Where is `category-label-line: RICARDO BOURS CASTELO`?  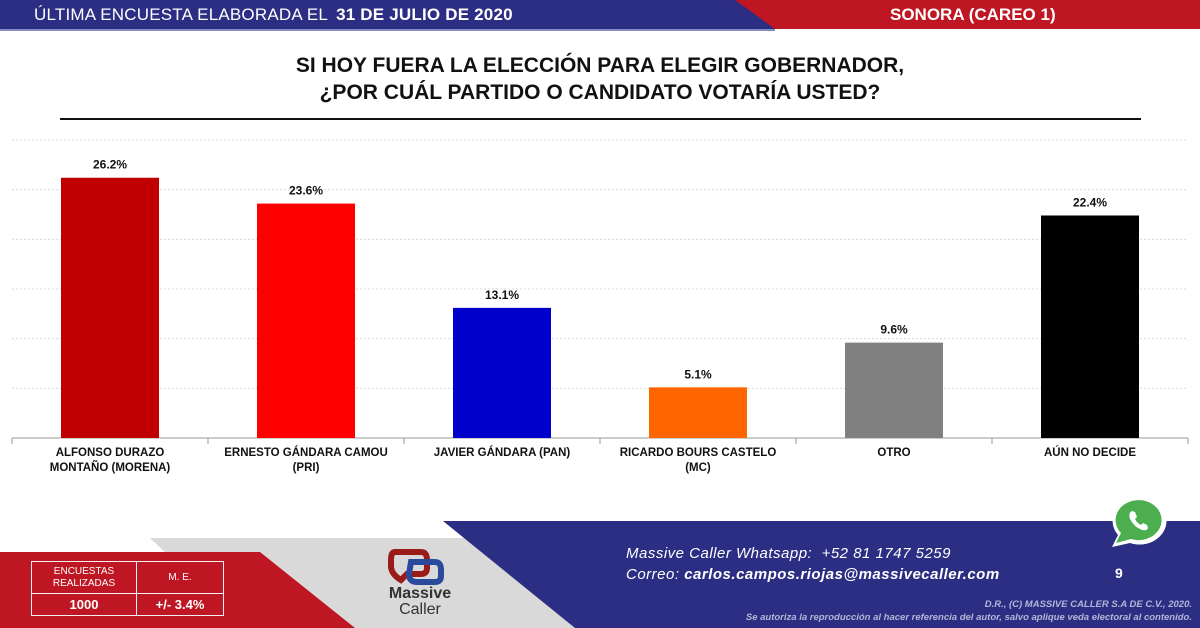
category-label-line: RICARDO BOURS CASTELO is located at coordinates (698, 453).